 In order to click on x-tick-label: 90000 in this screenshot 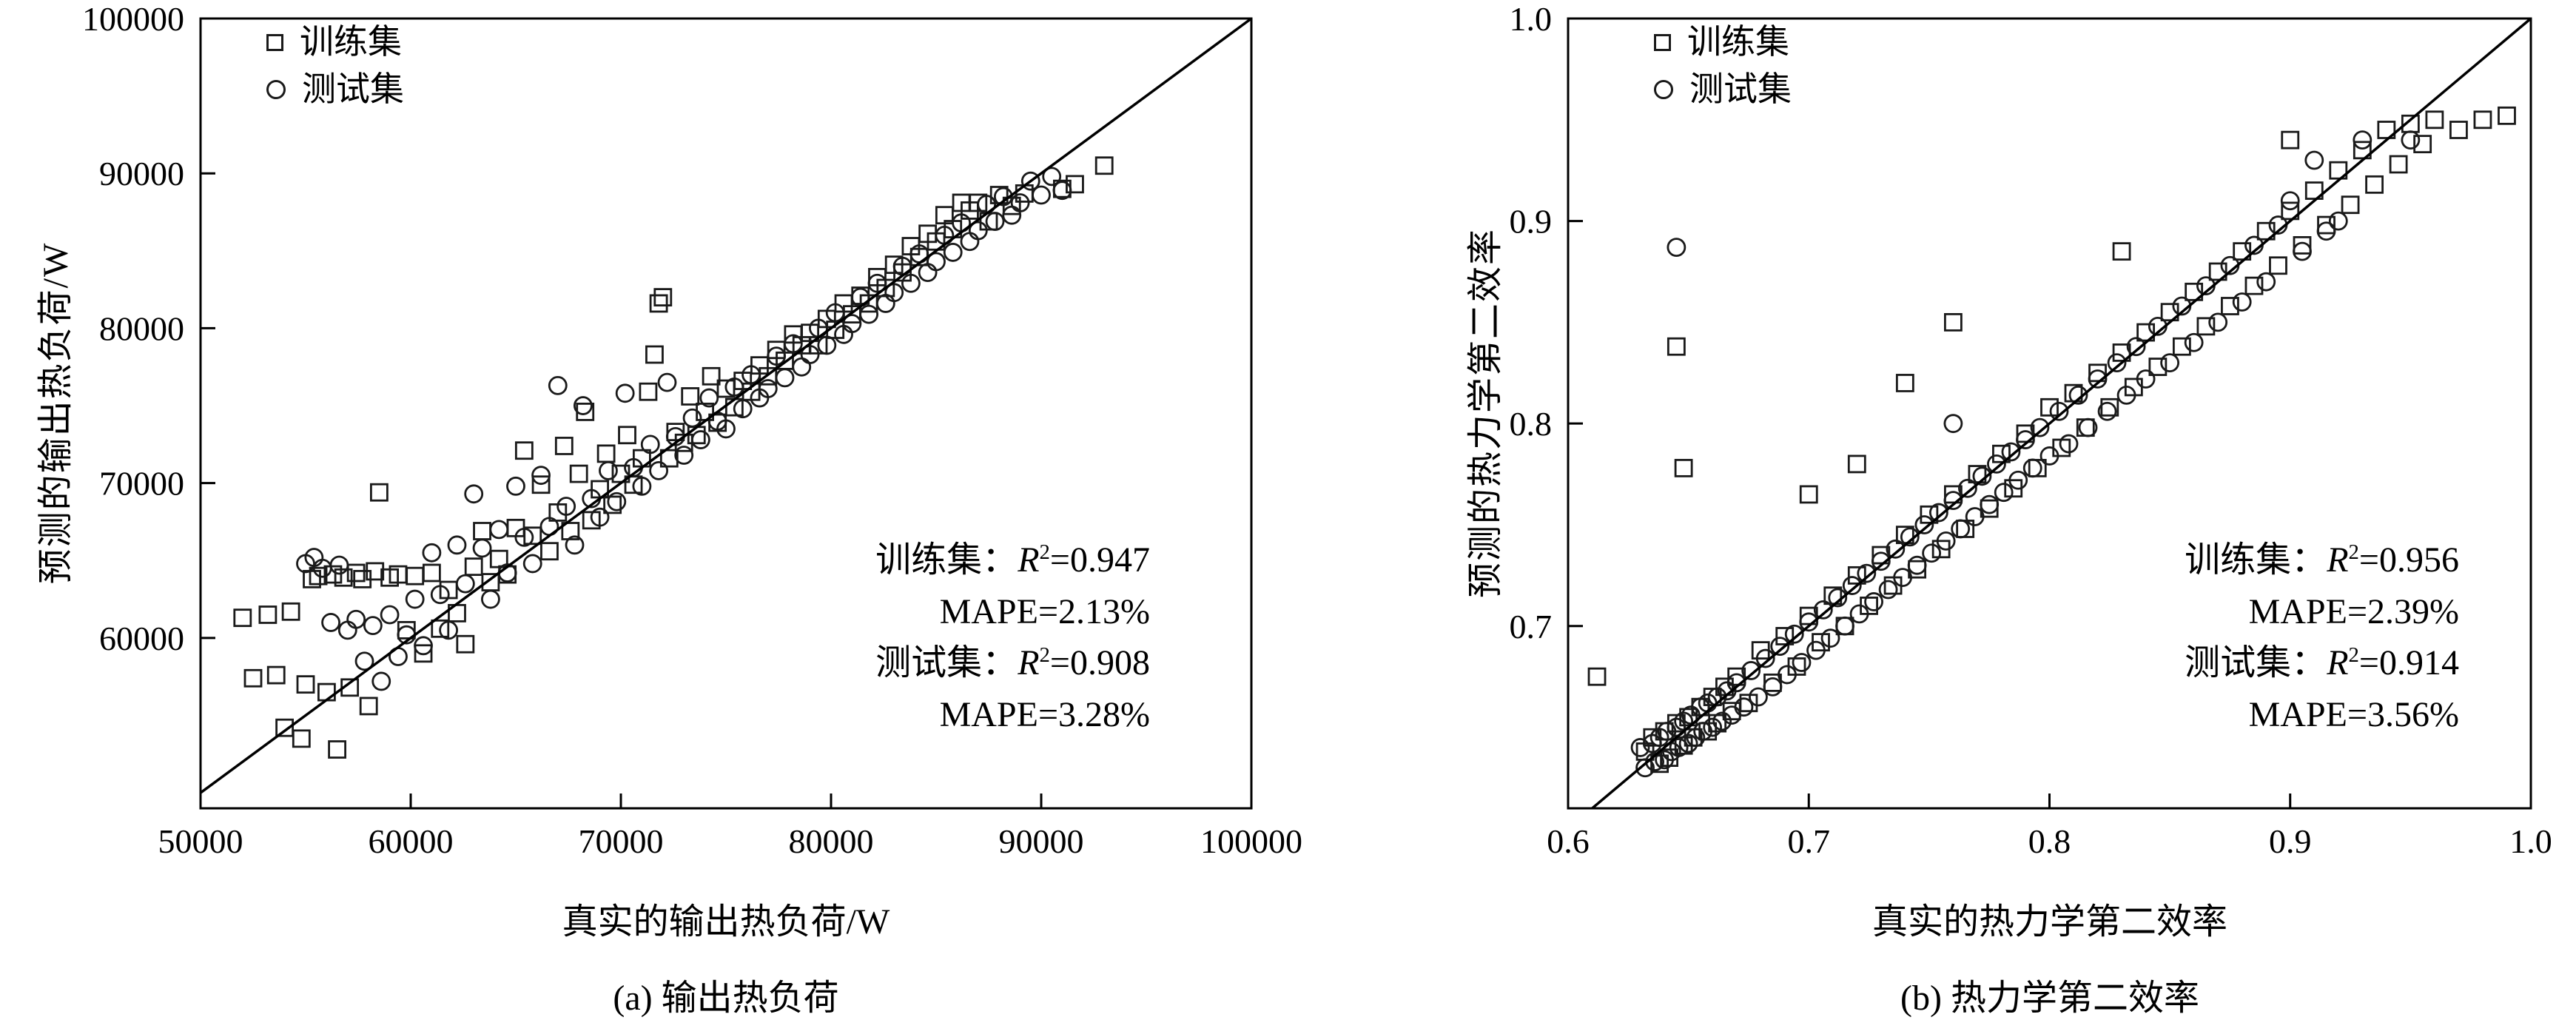, I will do `click(1041, 841)`.